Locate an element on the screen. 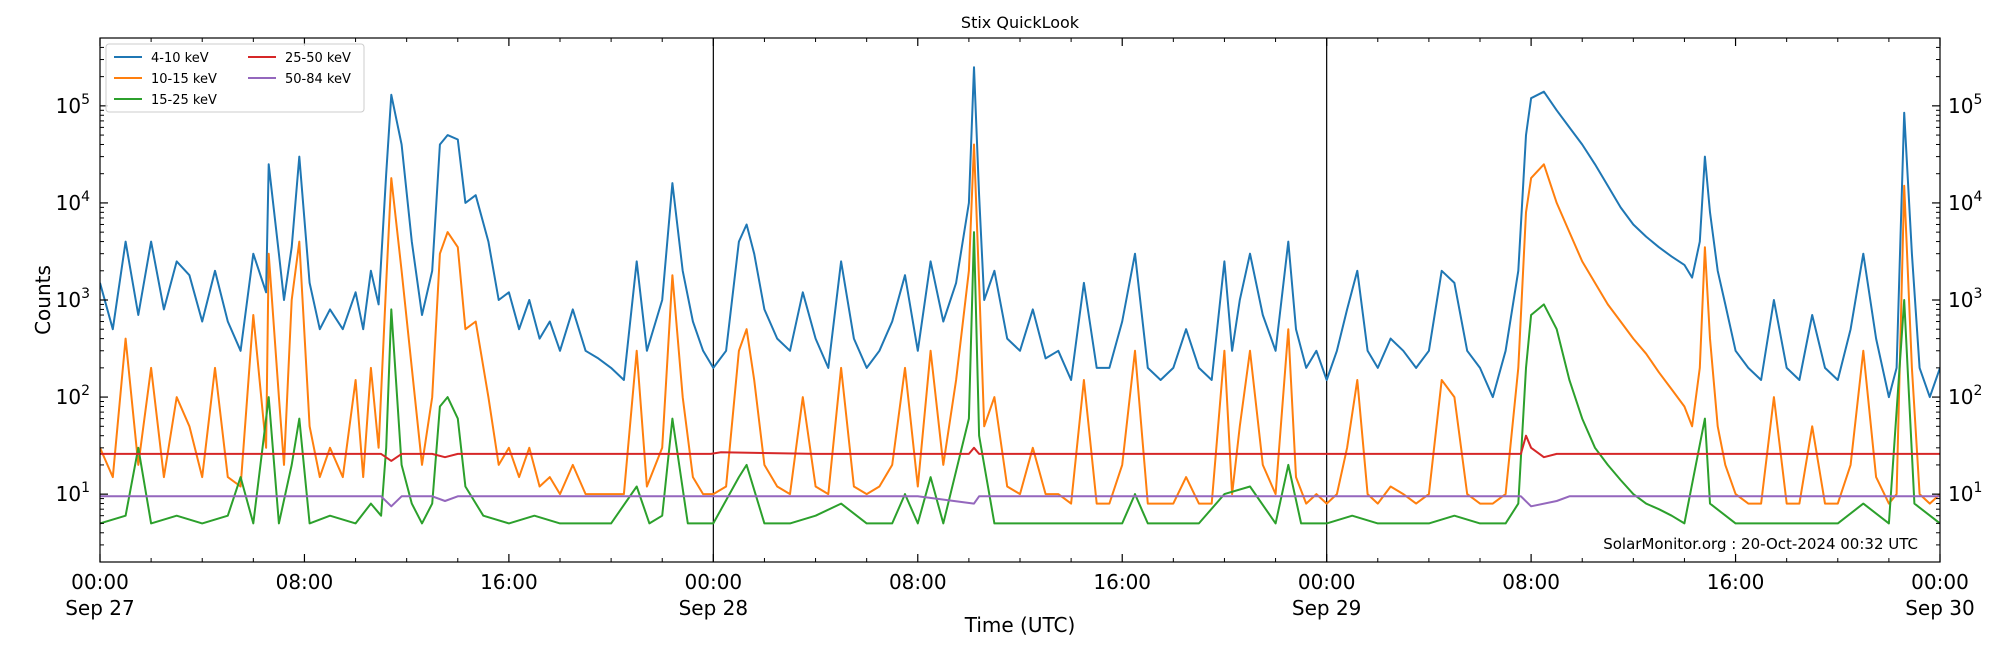  y-tick-label: 10³ is located at coordinates (73, 299).